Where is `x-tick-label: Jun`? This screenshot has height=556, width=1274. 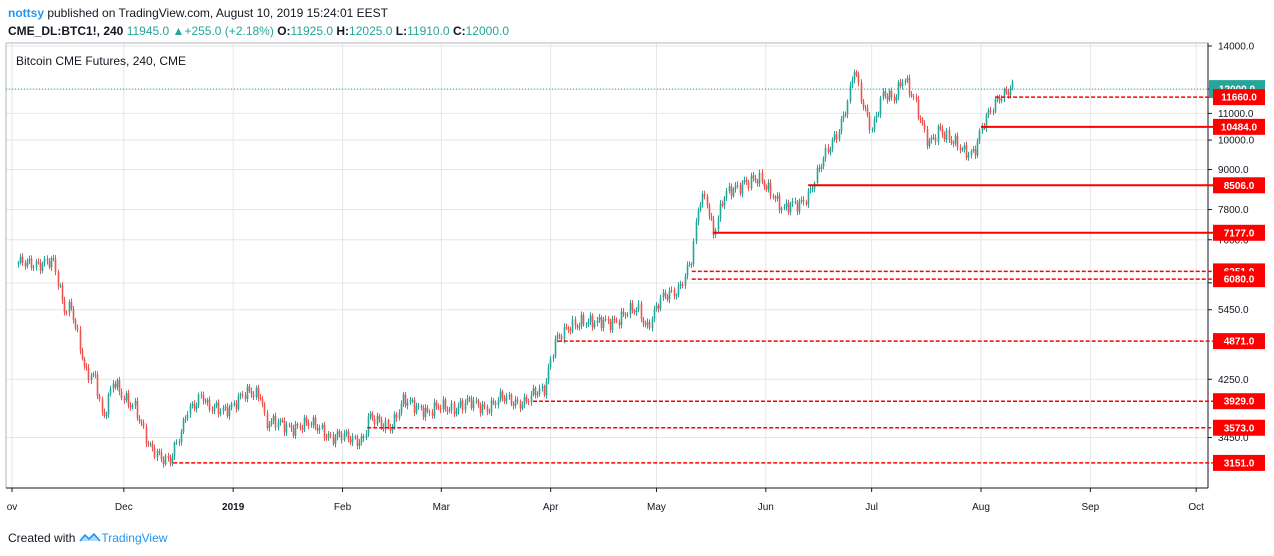 x-tick-label: Jun is located at coordinates (766, 507).